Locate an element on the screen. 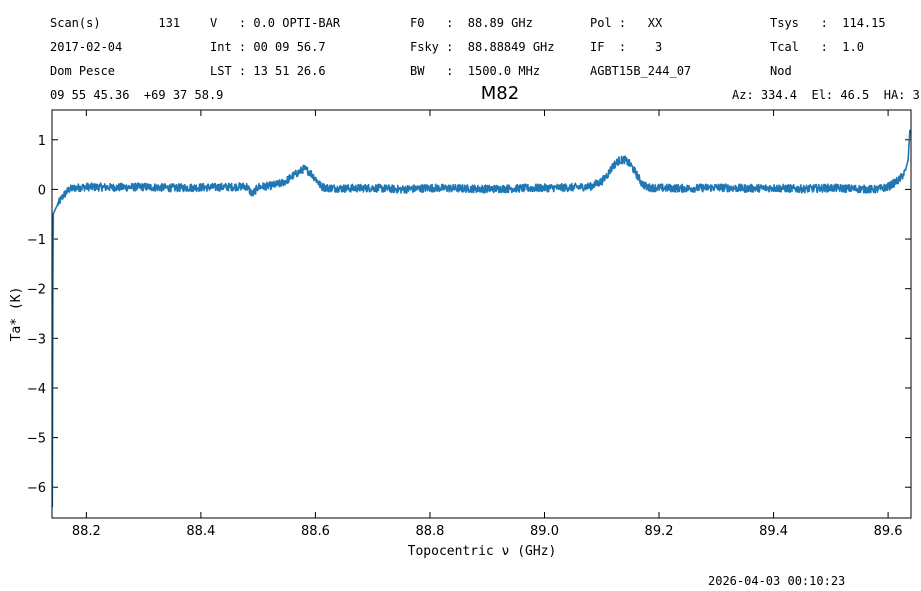 This screenshot has width=921, height=591. az-el-label: Az: 334.4 El: 46.5 HA: 3 is located at coordinates (826, 95).